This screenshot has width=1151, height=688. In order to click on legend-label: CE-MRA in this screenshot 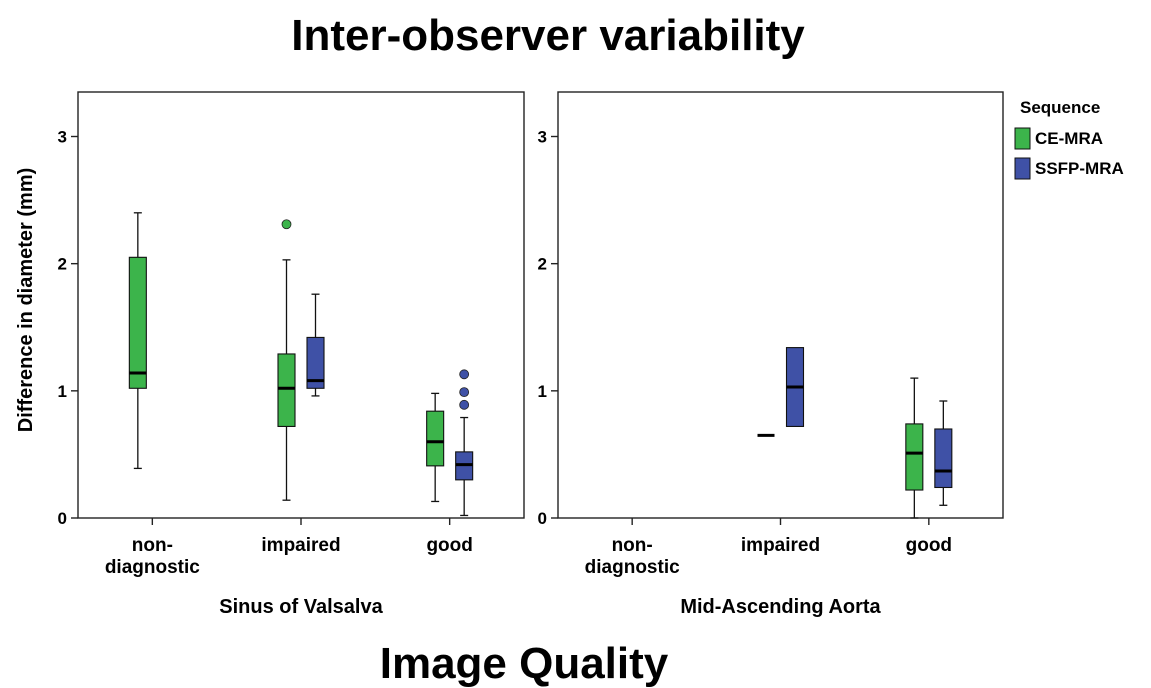, I will do `click(1069, 138)`.